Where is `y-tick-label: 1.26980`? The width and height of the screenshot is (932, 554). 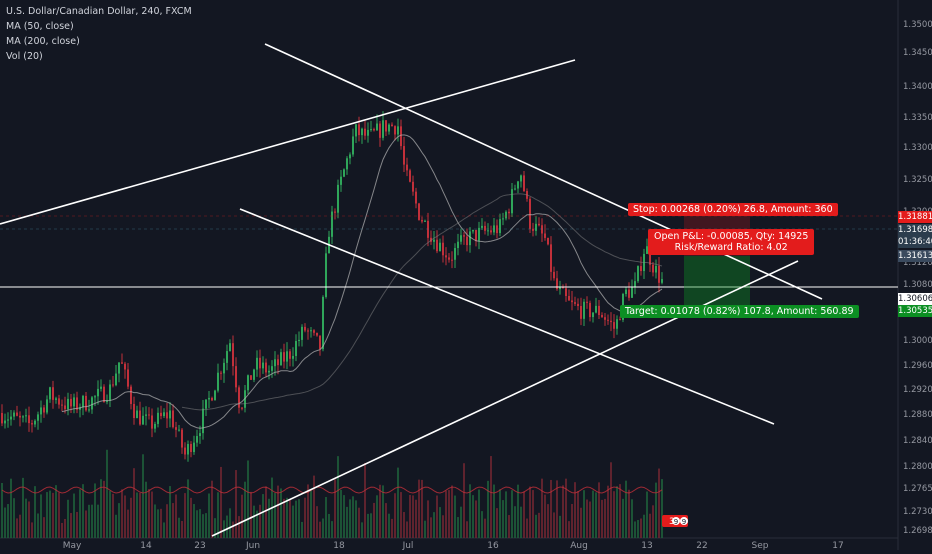 y-tick-label: 1.26980 is located at coordinates (917, 531).